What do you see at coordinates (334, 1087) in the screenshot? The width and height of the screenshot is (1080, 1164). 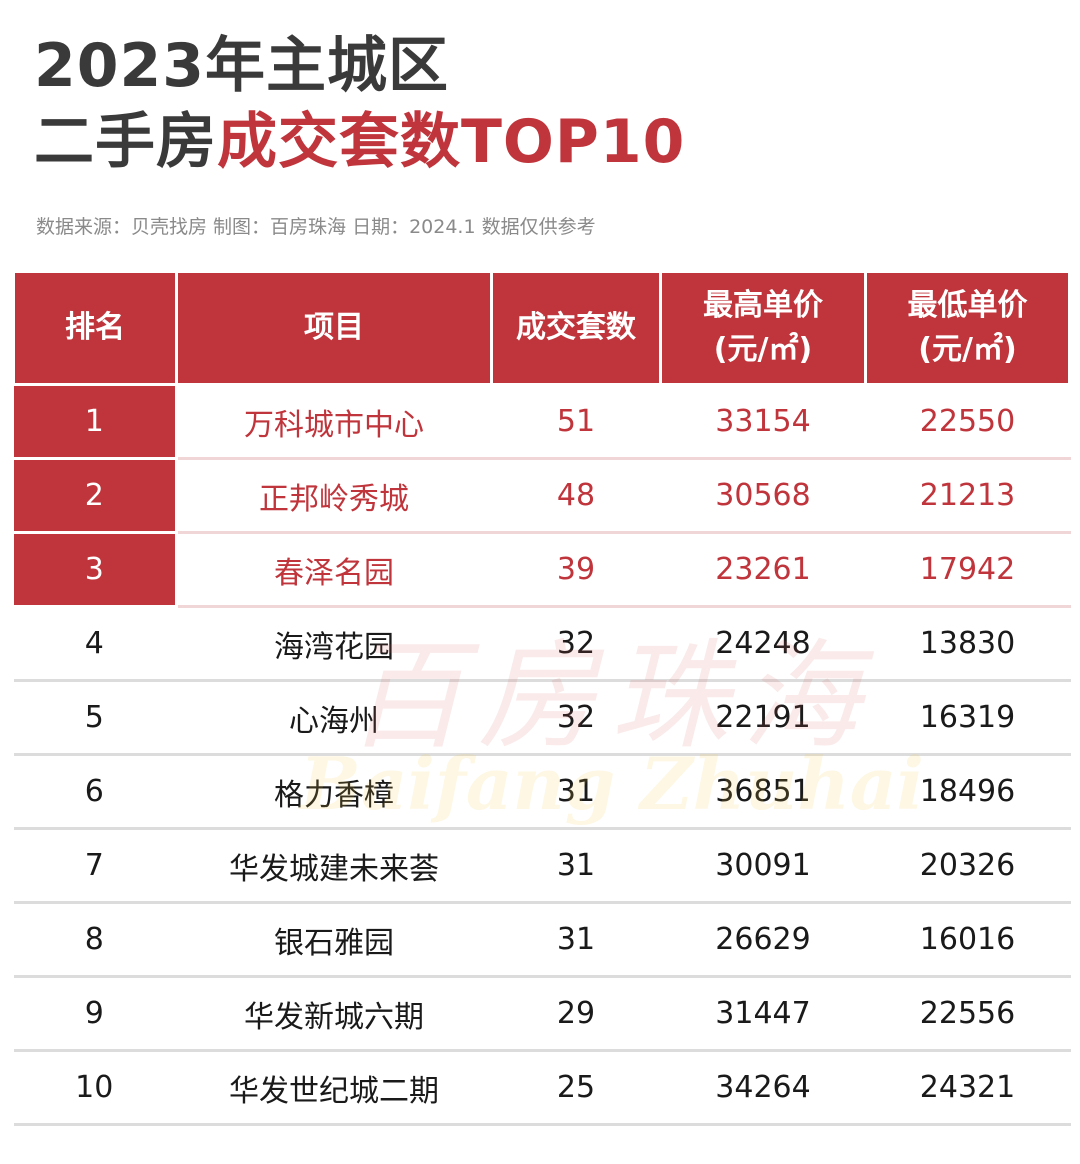 I see `project-cell: 华发世纪城二期` at bounding box center [334, 1087].